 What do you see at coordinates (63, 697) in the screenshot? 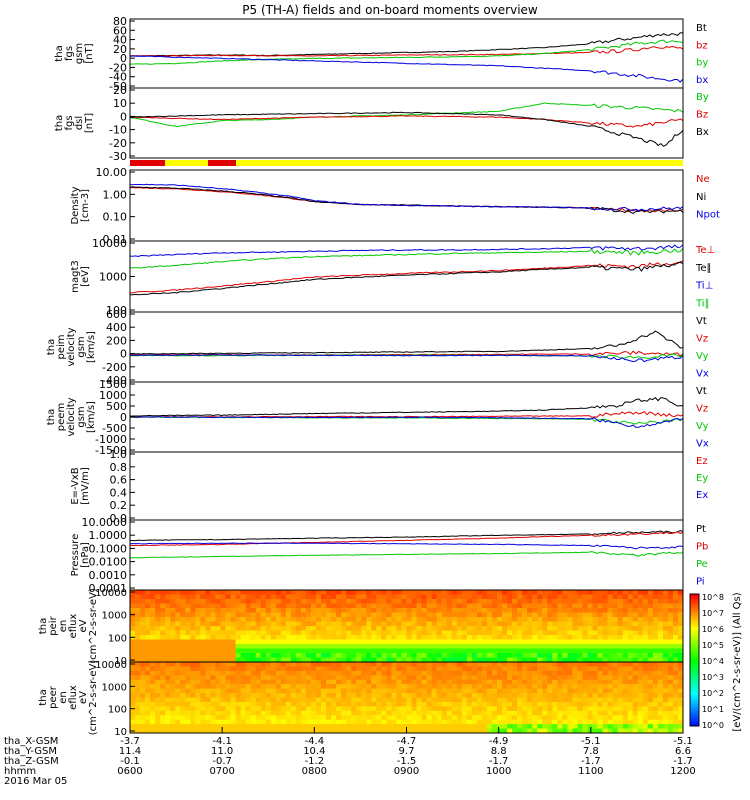
I see `ylabel-line: en` at bounding box center [63, 697].